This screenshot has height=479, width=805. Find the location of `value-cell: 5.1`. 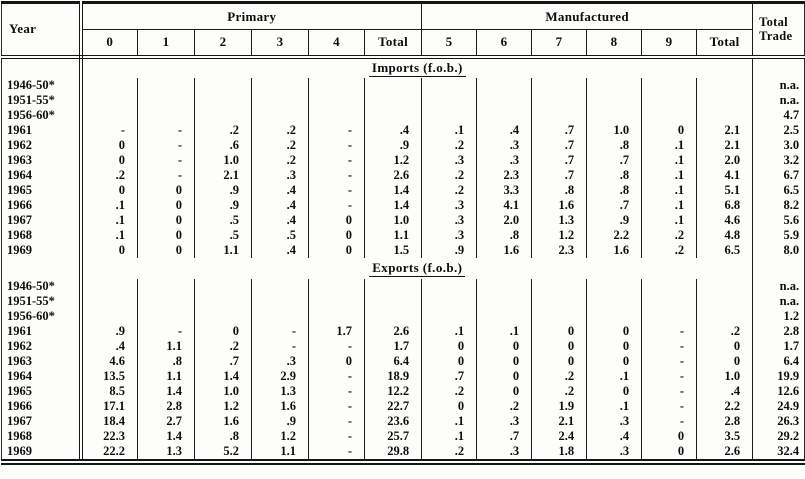

value-cell: 5.1 is located at coordinates (724, 190).